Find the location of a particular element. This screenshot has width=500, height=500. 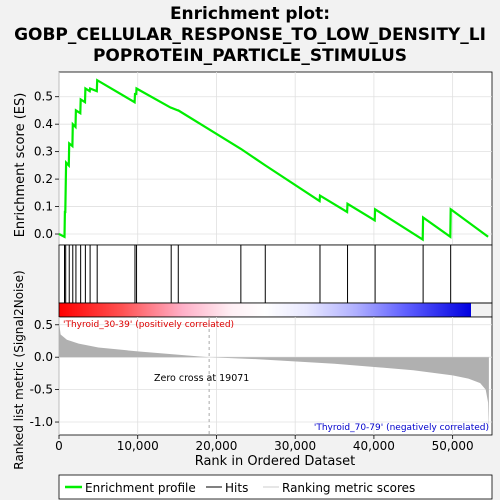

legend-hits-label: Hits is located at coordinates (236, 488).